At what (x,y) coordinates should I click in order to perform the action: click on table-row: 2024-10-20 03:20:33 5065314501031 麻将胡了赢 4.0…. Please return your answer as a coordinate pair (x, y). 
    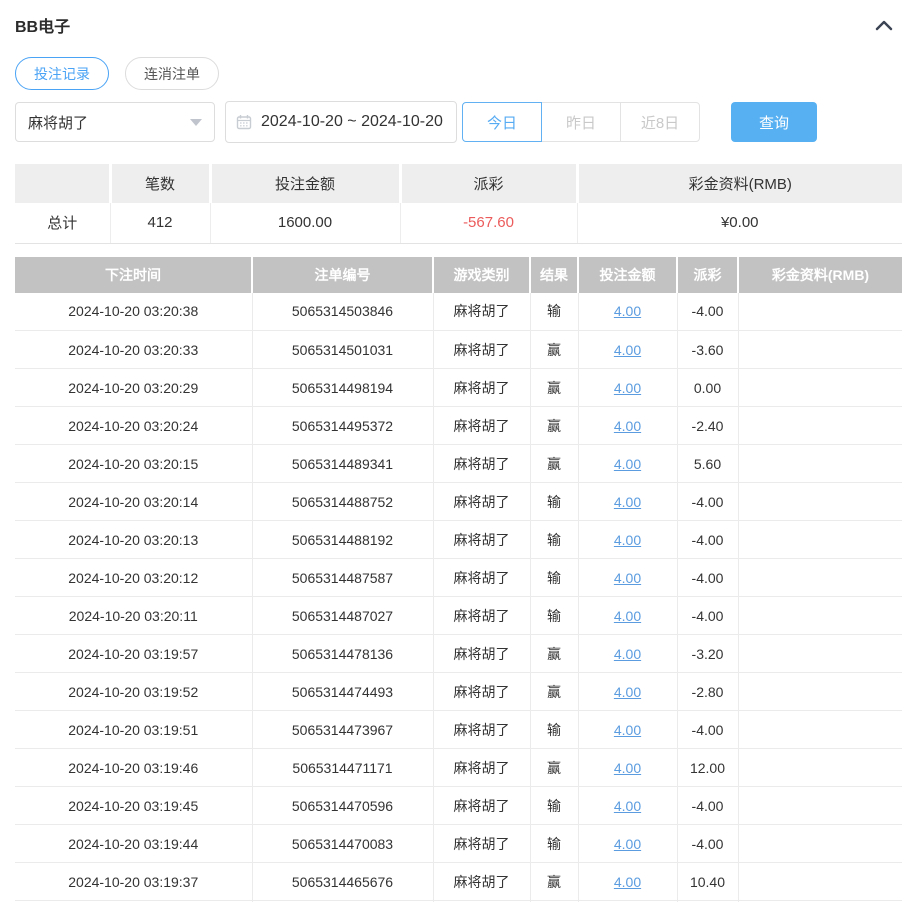
    Looking at the image, I should click on (458, 349).